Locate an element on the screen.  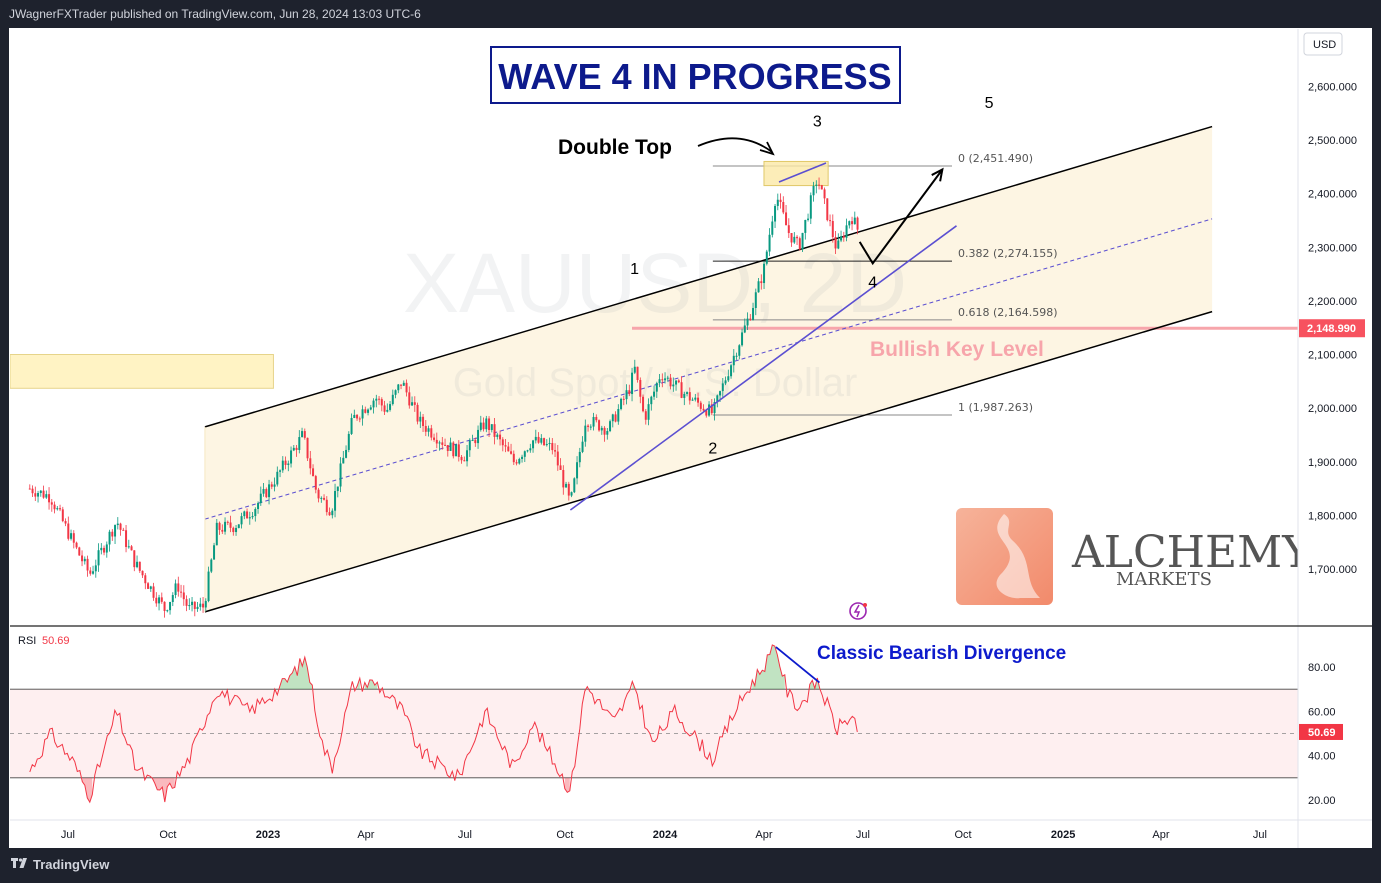
tradingview-logo-icon is located at coordinates (19, 863).